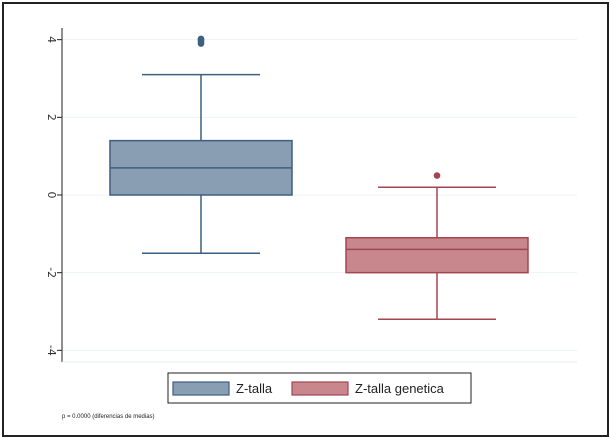 Image resolution: width=610 pixels, height=438 pixels. Describe the element at coordinates (108, 417) in the screenshot. I see `footnote: p = 0.0000 (diferencias de medias)` at that location.